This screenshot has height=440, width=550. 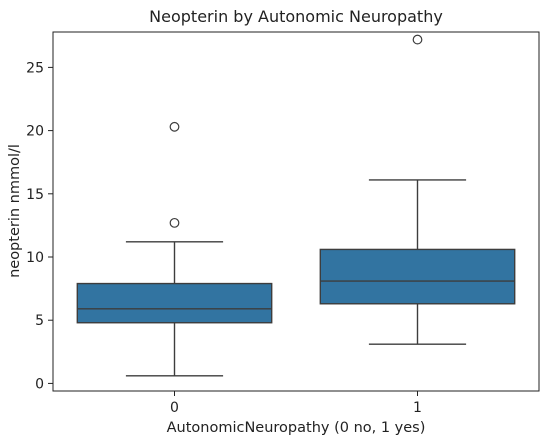 What do you see at coordinates (39, 321) in the screenshot?
I see `y-tick-label: 5` at bounding box center [39, 321].